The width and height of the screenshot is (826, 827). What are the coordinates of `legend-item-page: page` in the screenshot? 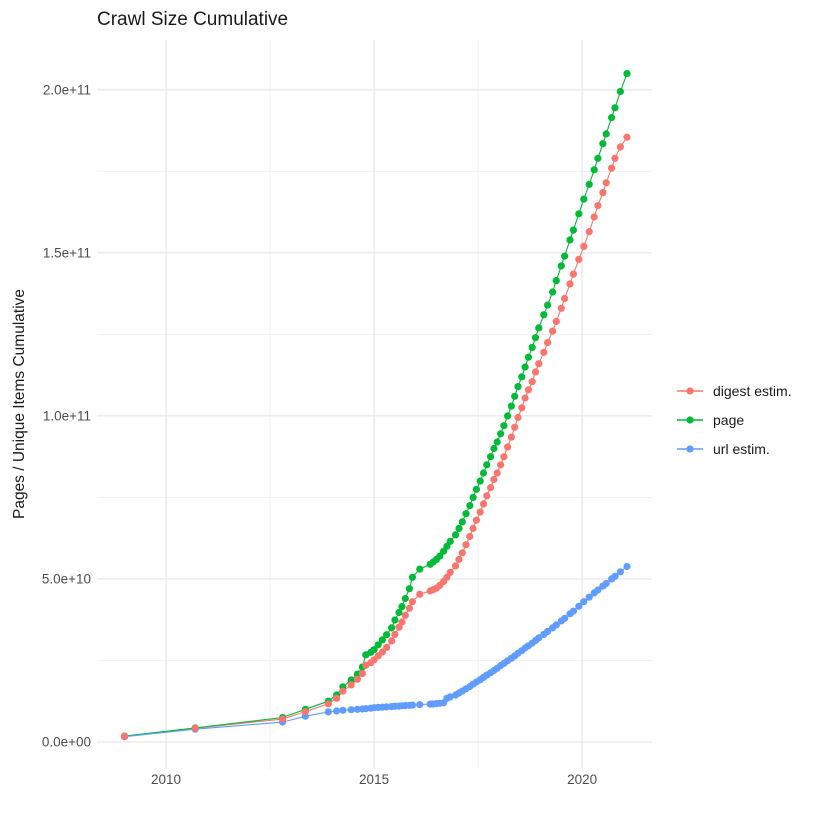 It's located at (734, 420).